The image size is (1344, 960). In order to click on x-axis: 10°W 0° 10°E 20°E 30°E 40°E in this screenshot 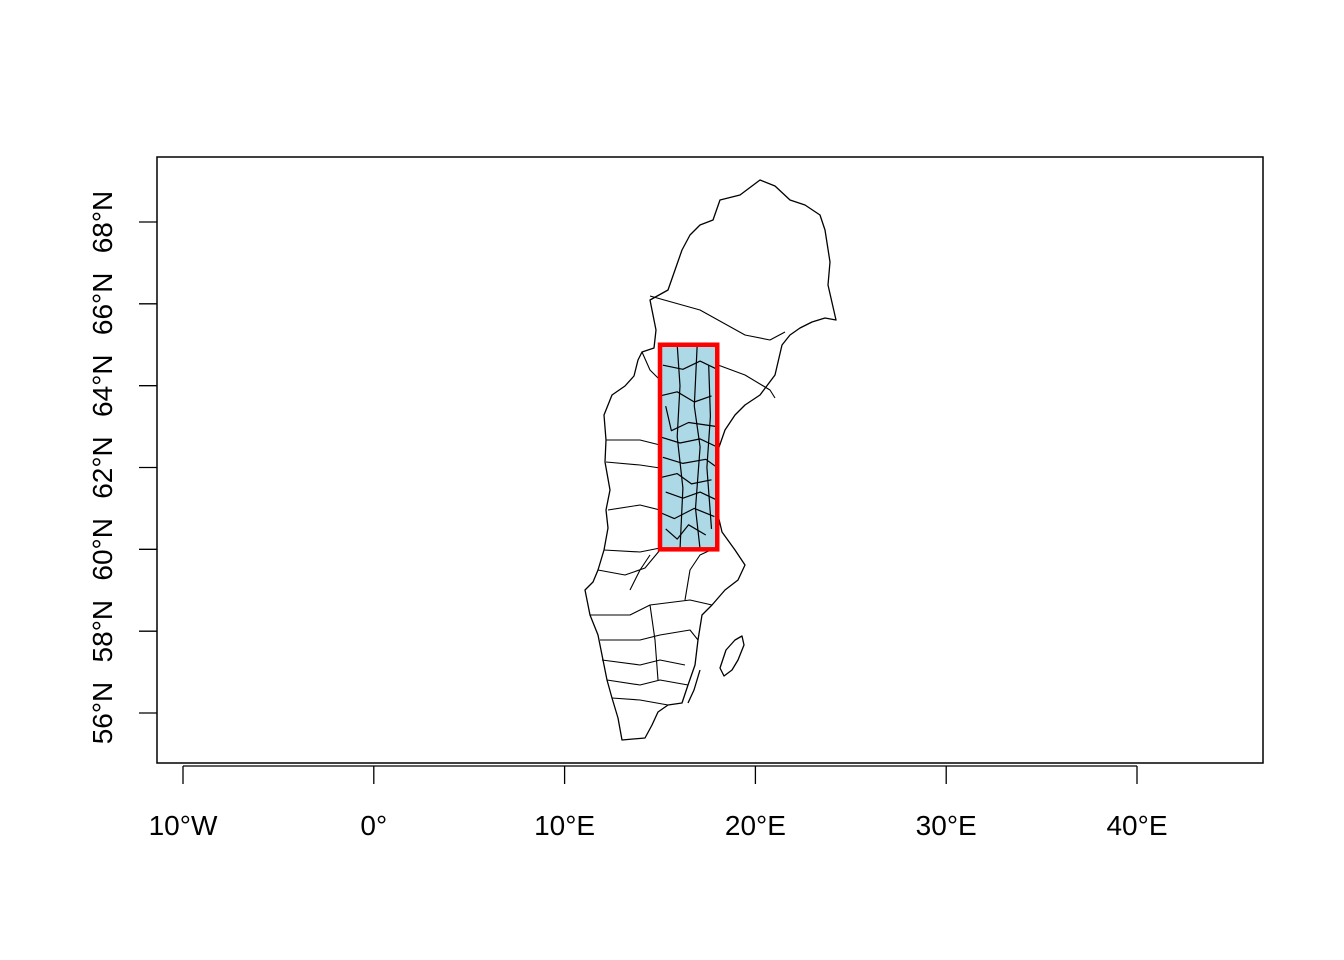, I will do `click(658, 803)`.